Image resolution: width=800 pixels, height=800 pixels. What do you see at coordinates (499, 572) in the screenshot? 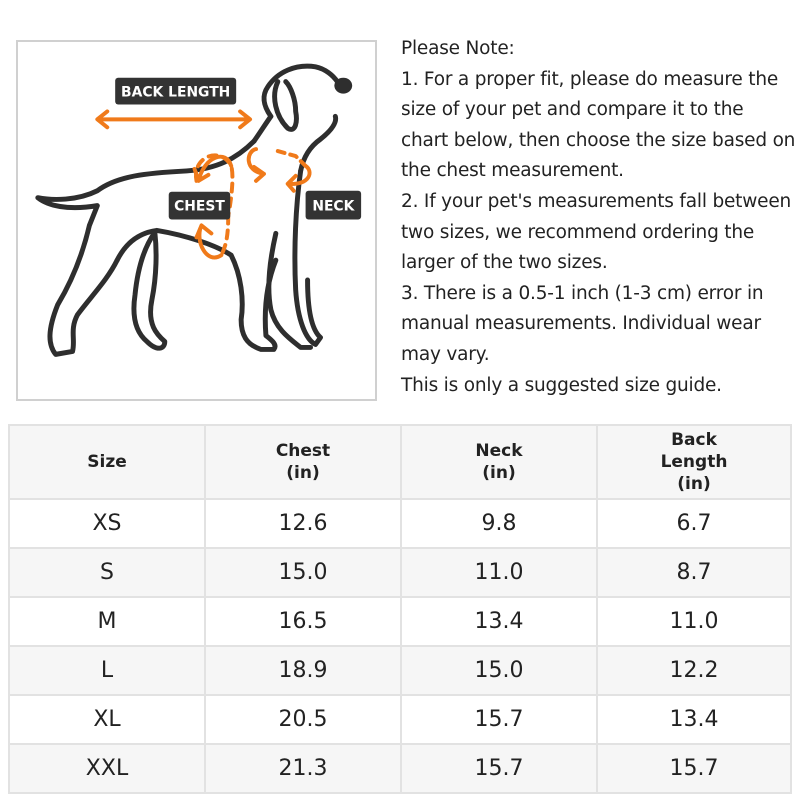
I see `cell-neck: 11.0` at bounding box center [499, 572].